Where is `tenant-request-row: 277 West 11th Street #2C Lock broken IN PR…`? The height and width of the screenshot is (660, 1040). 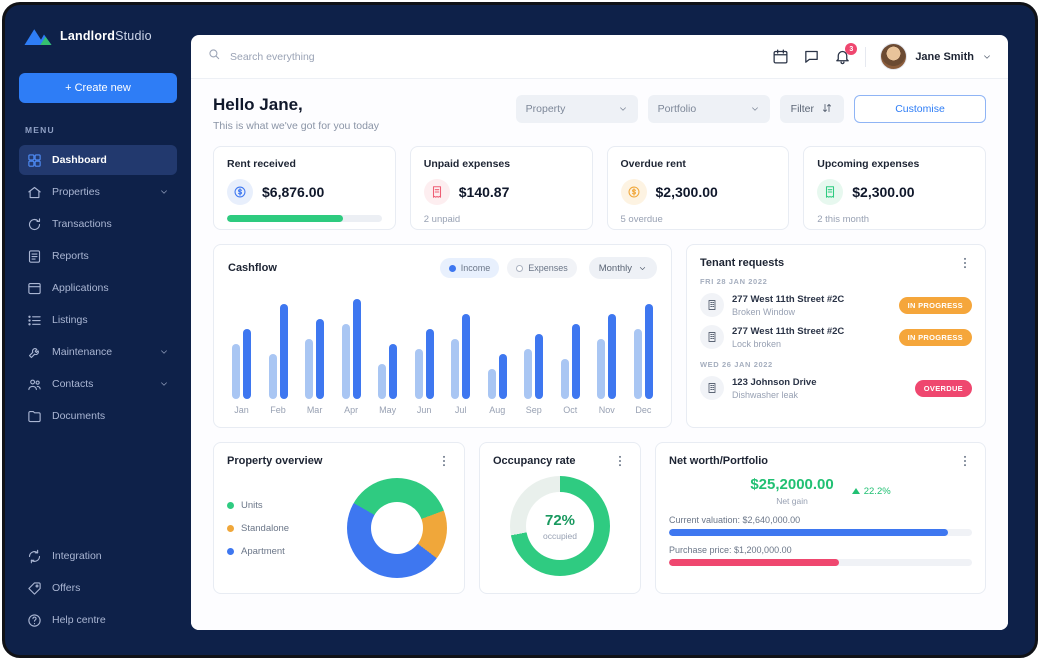
tenant-request-row: 277 West 11th Street #2C Lock broken IN PR… is located at coordinates (836, 337).